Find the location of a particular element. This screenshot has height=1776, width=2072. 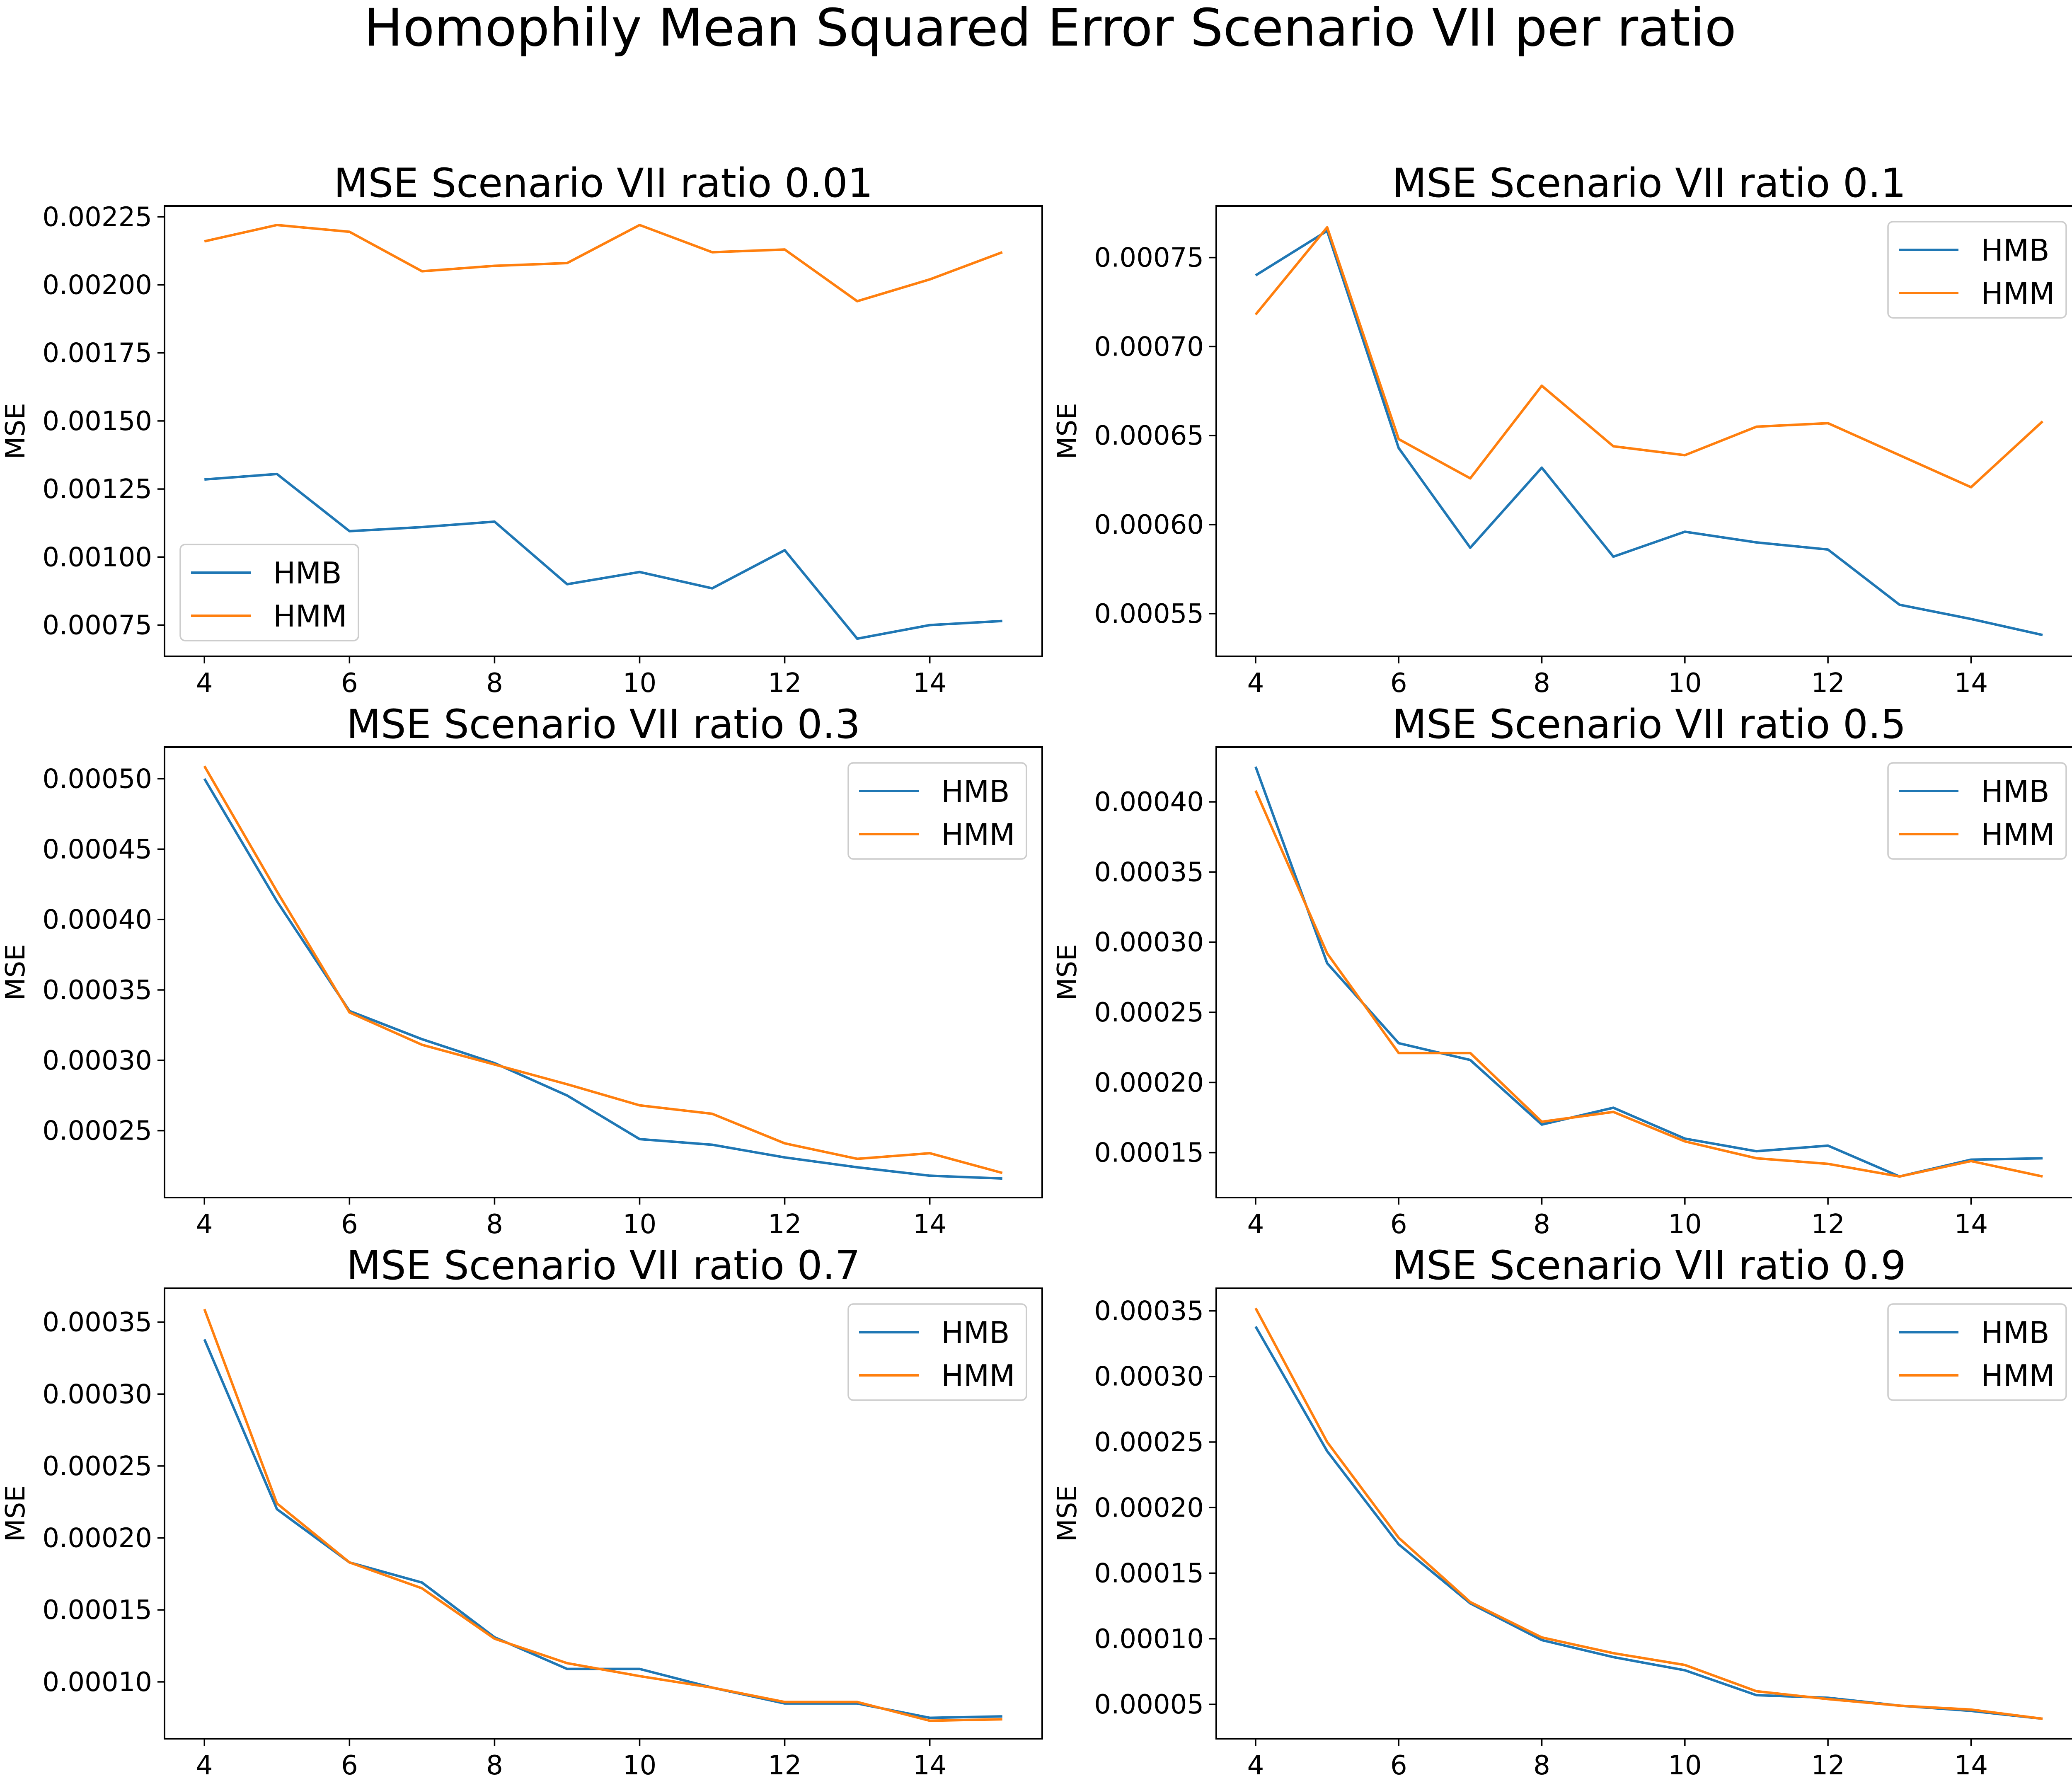

y-tick-label: 0.00005 is located at coordinates (1149, 1705).